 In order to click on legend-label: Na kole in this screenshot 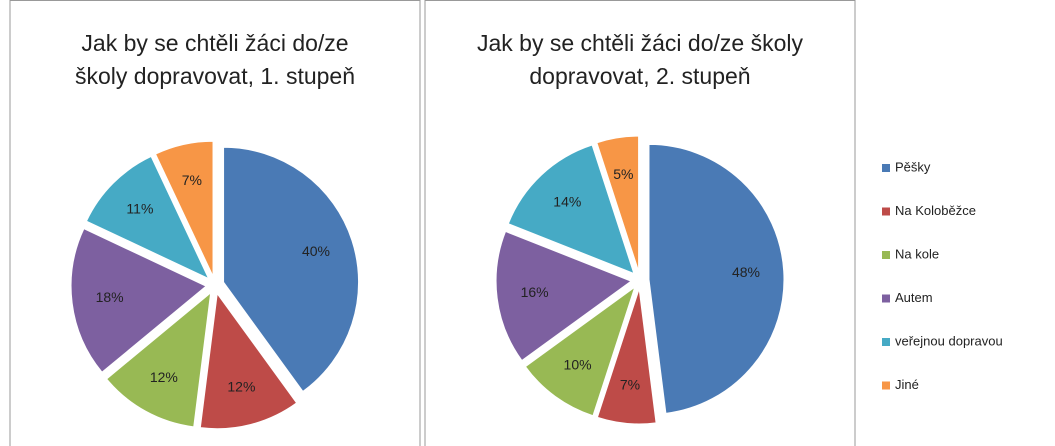, I will do `click(917, 253)`.